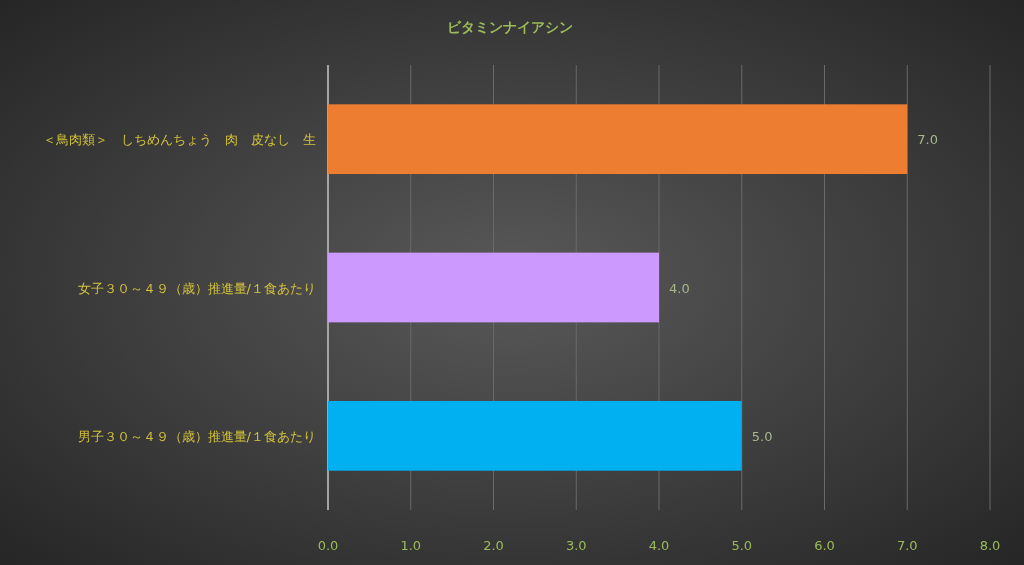 The height and width of the screenshot is (565, 1024). Describe the element at coordinates (824, 545) in the screenshot. I see `x-tick-label: 6.0` at that location.